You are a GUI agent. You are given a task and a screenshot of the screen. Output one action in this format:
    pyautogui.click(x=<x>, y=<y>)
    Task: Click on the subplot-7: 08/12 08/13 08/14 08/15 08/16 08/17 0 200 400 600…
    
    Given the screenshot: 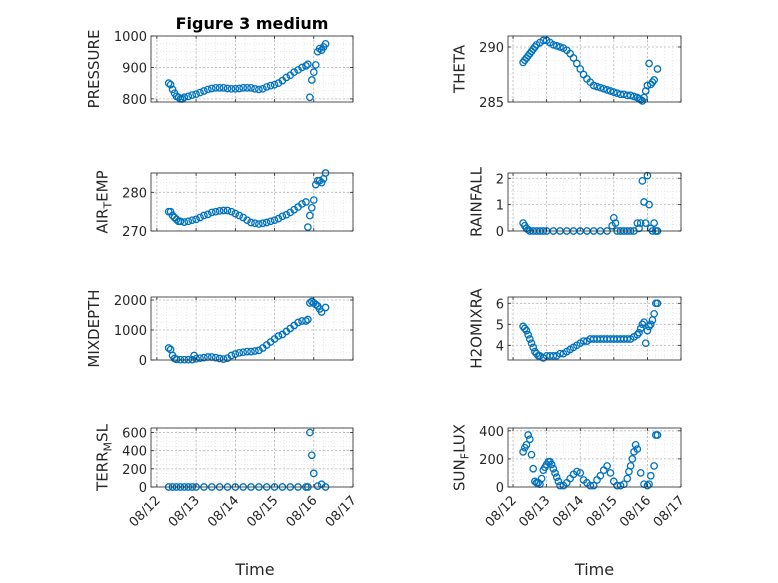 What is the action you would take?
    pyautogui.click(x=227, y=476)
    